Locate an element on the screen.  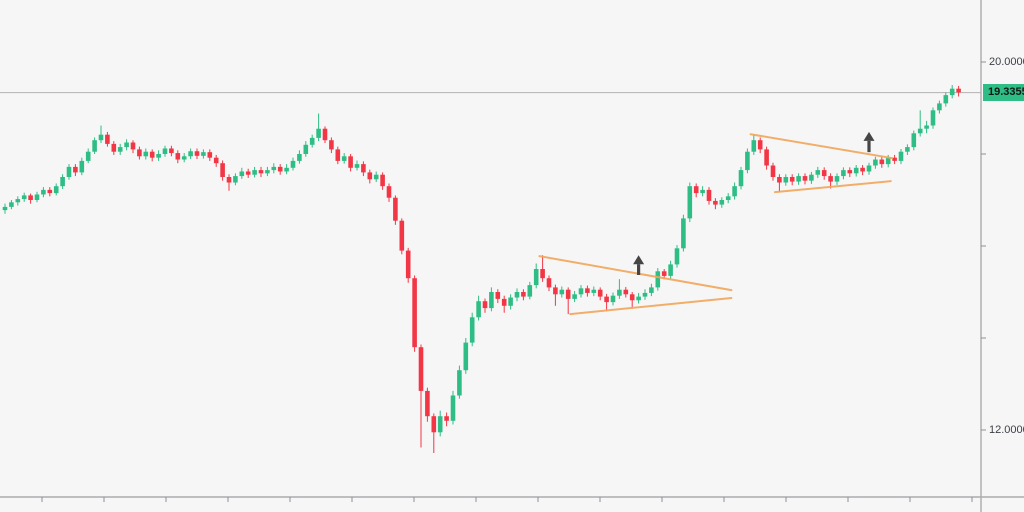
pennant-2-upper-trendline is located at coordinates (821, 146).